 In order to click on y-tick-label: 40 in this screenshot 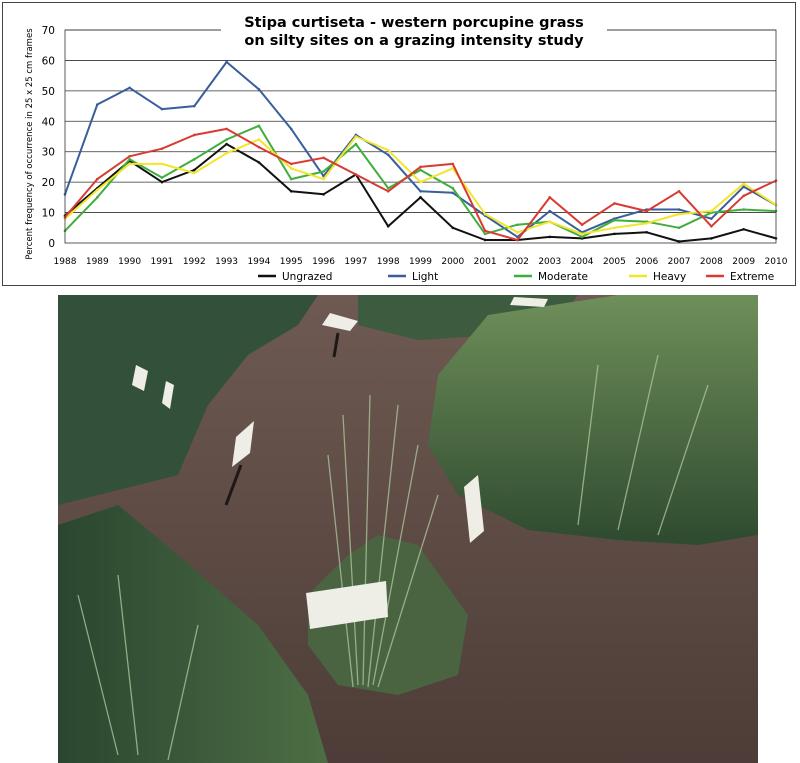, I will do `click(48, 122)`.